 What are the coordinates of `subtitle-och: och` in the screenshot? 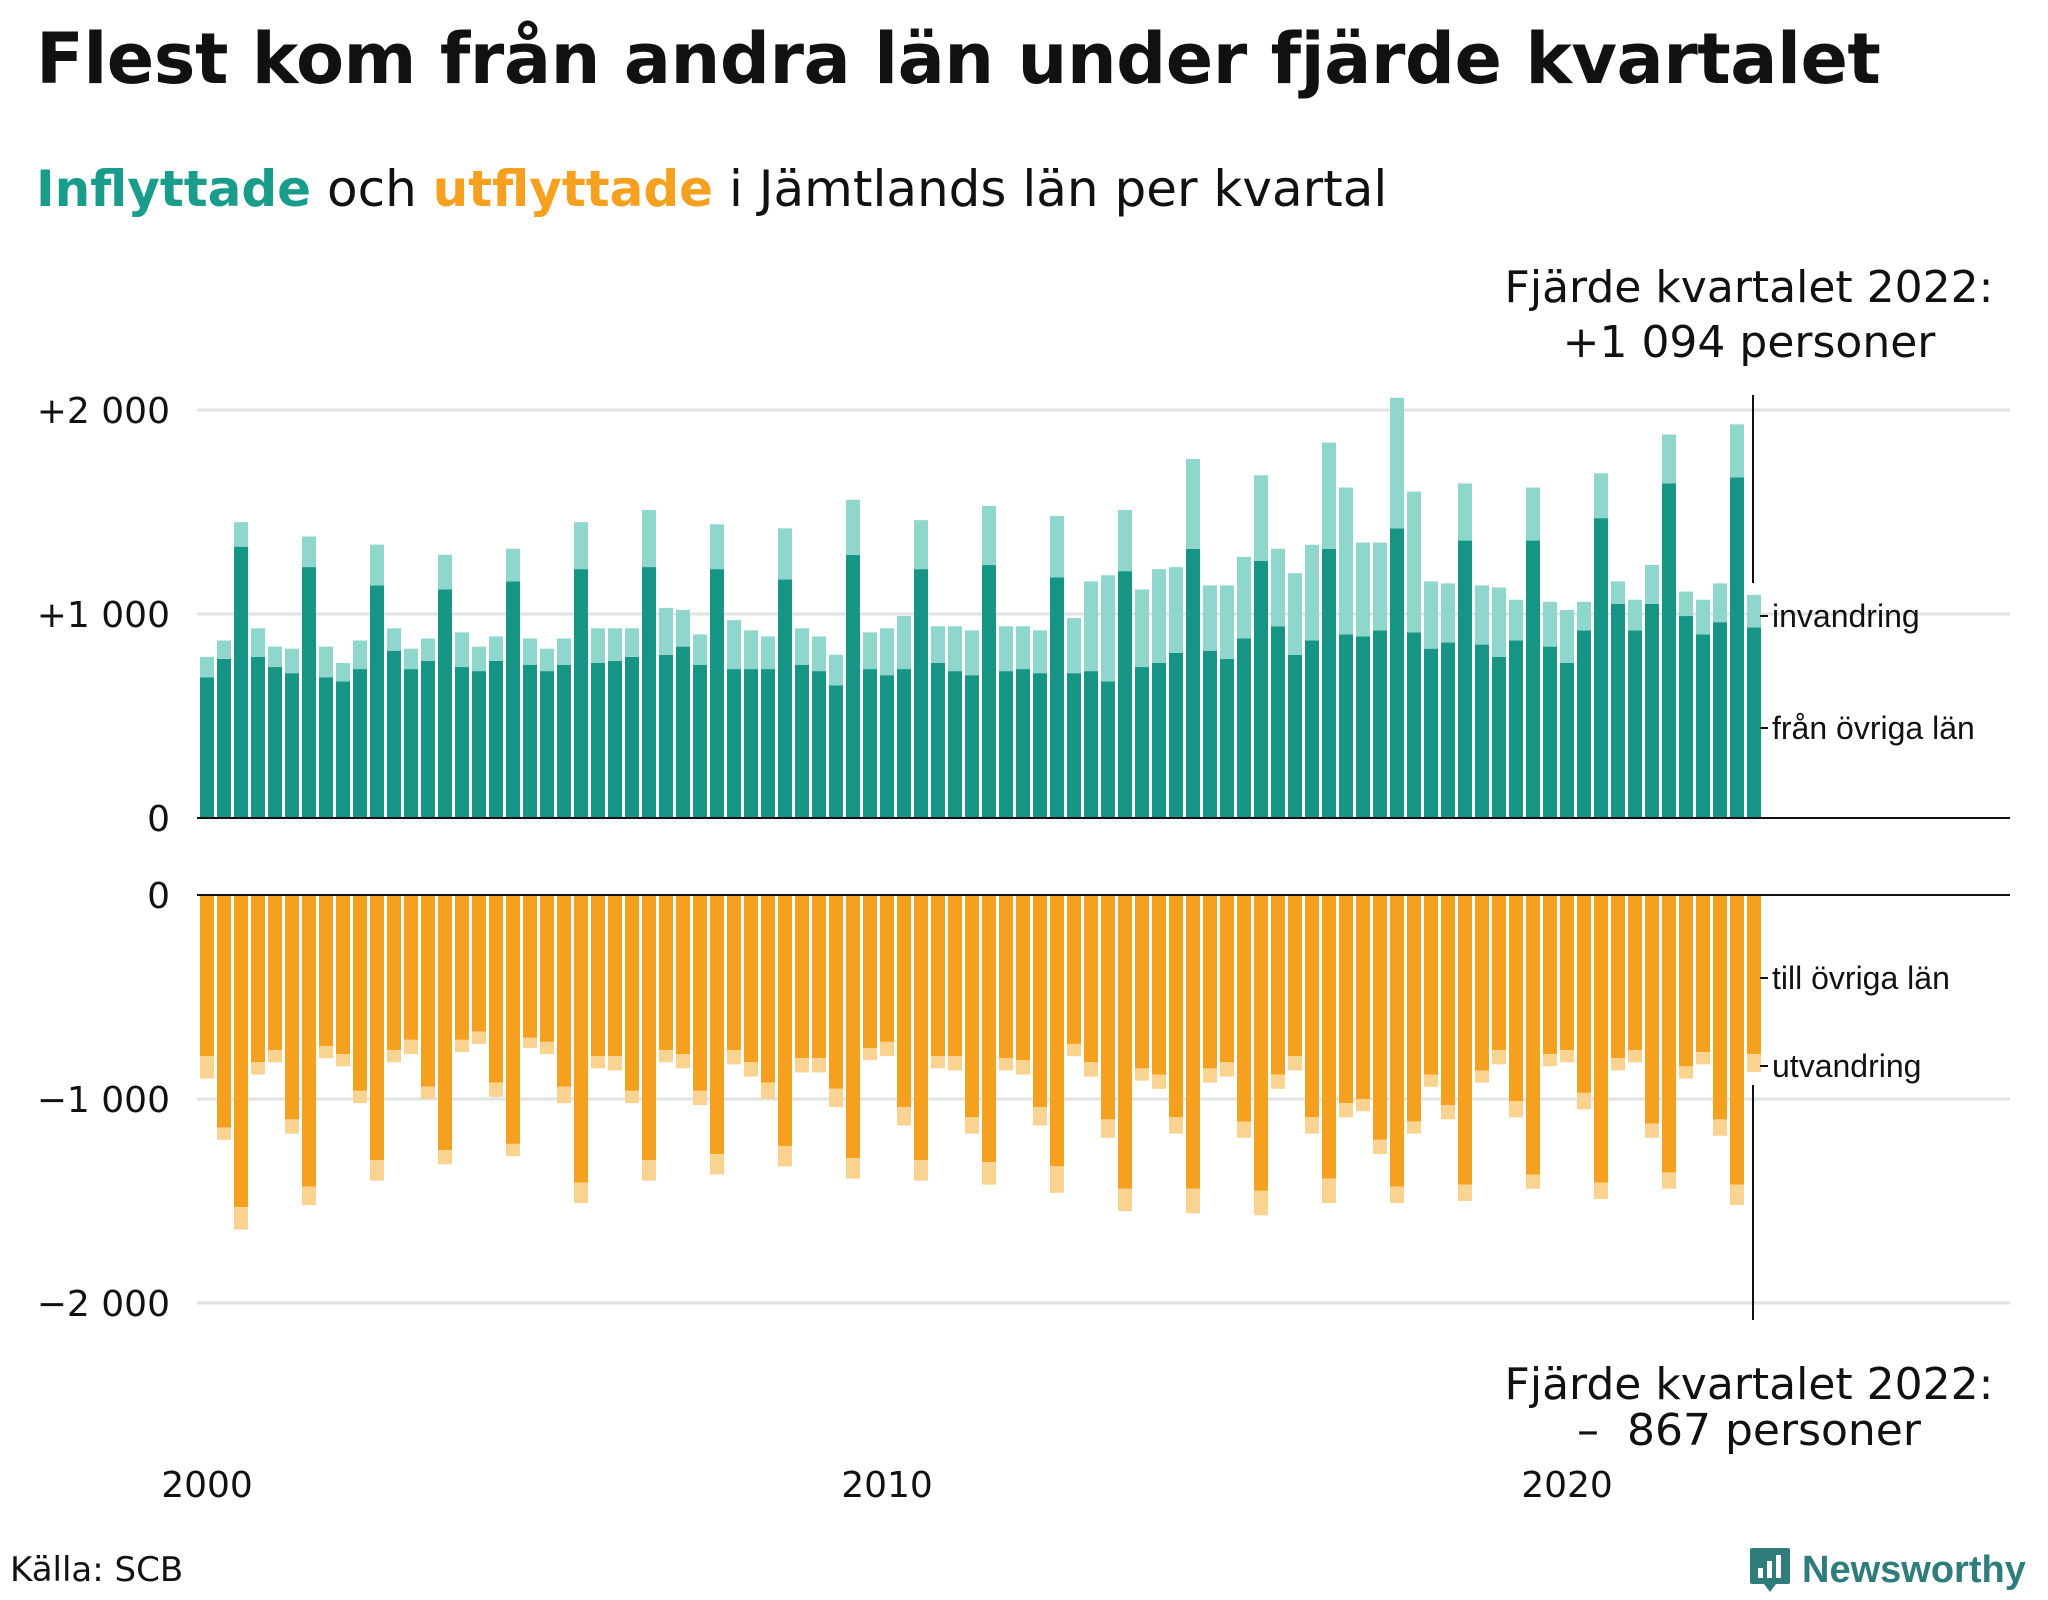 It's located at (372, 189).